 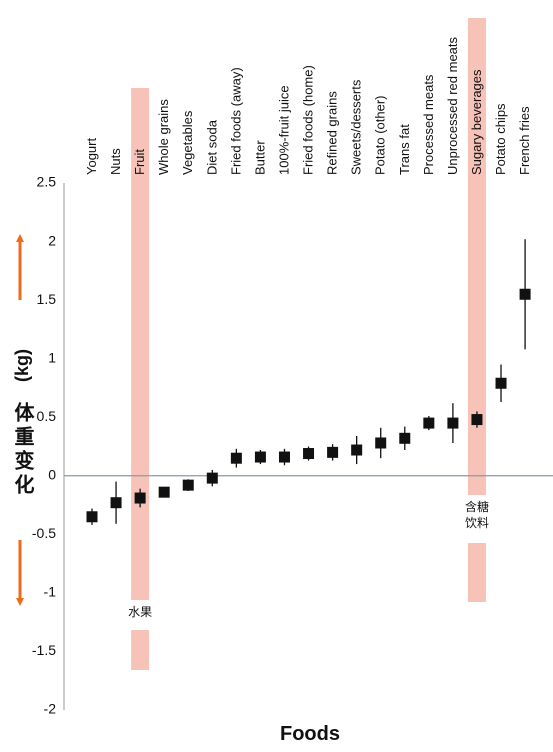 I want to click on x-tick-label: Trans fat, so click(x=404, y=149).